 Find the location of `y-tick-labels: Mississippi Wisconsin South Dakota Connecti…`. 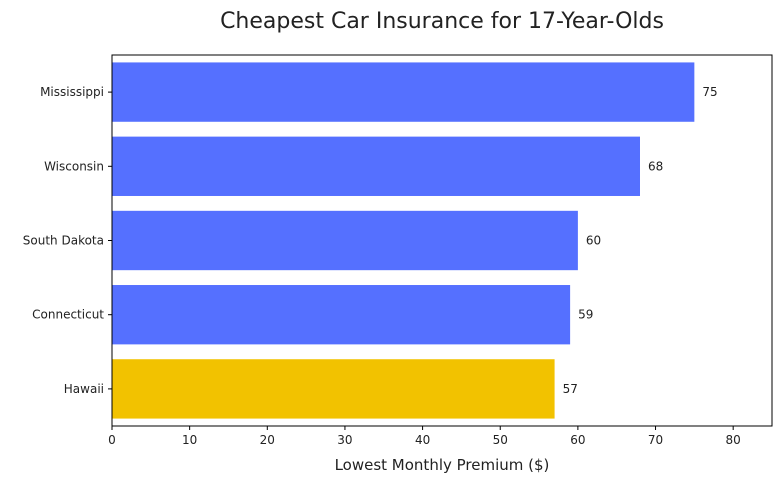

y-tick-labels: Mississippi Wisconsin South Dakota Connecti… is located at coordinates (67, 240).